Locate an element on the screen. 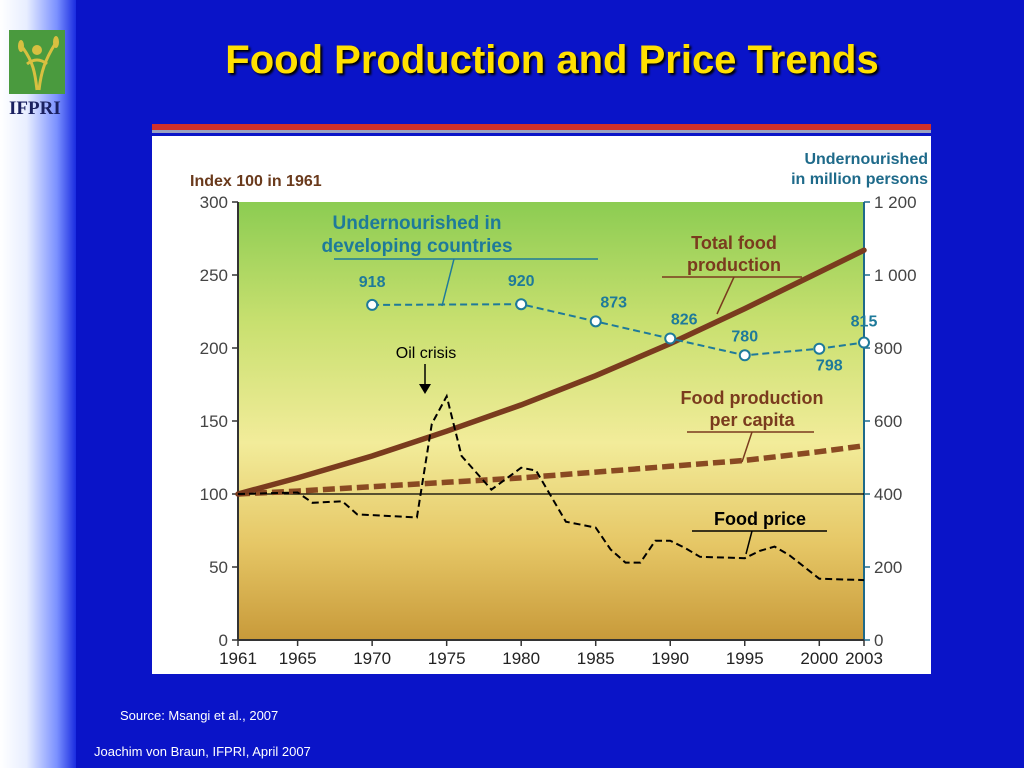 The width and height of the screenshot is (1024, 768). x-tick-label: 1980 is located at coordinates (521, 658).